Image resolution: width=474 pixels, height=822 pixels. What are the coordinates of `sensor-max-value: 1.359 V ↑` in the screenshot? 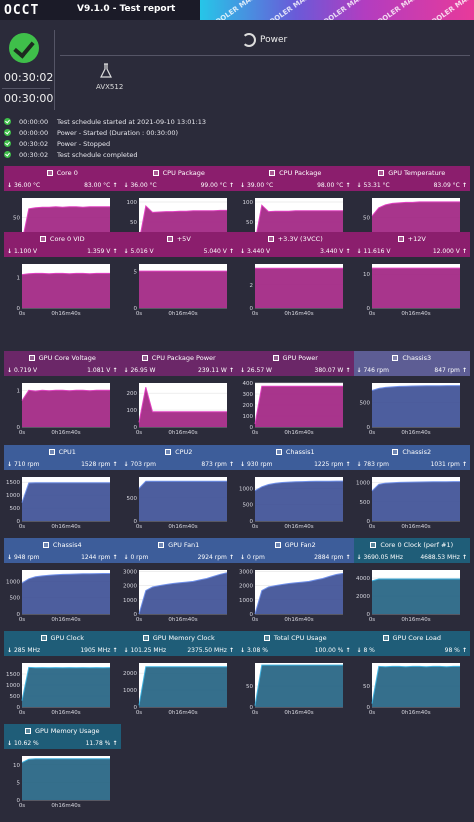 It's located at (102, 251).